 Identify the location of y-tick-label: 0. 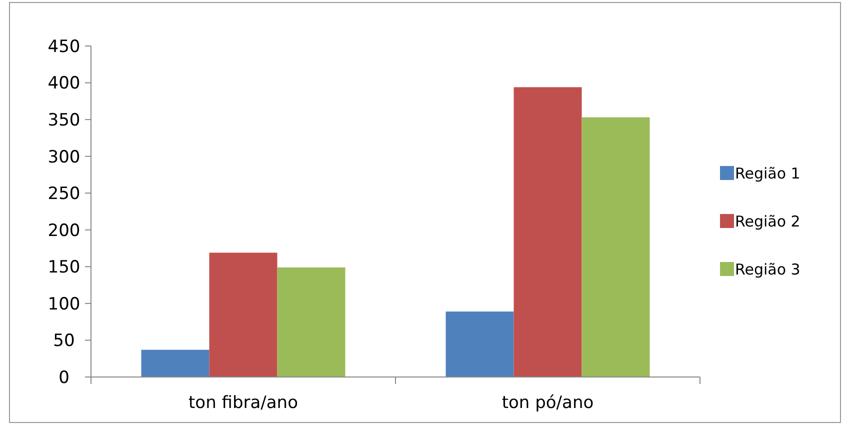
(64, 378).